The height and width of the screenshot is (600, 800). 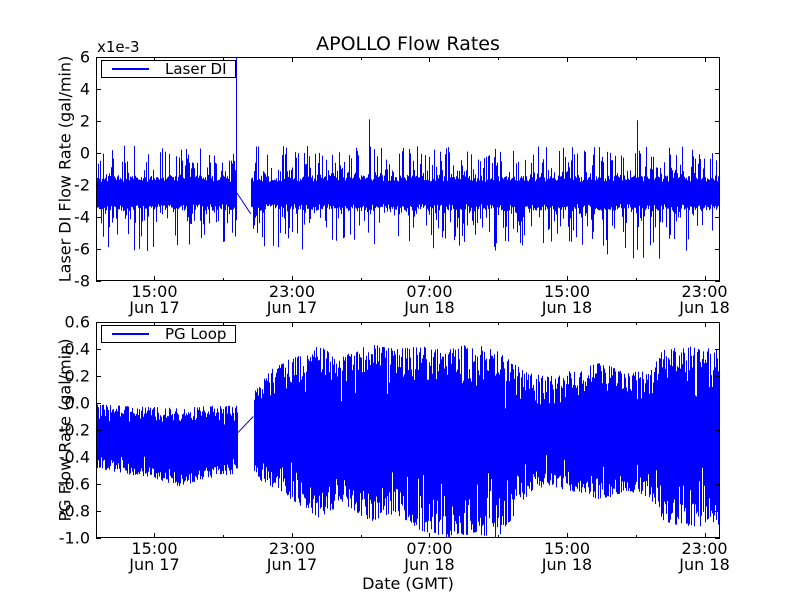 What do you see at coordinates (77, 349) in the screenshot?
I see `y-tick-label: 0.4` at bounding box center [77, 349].